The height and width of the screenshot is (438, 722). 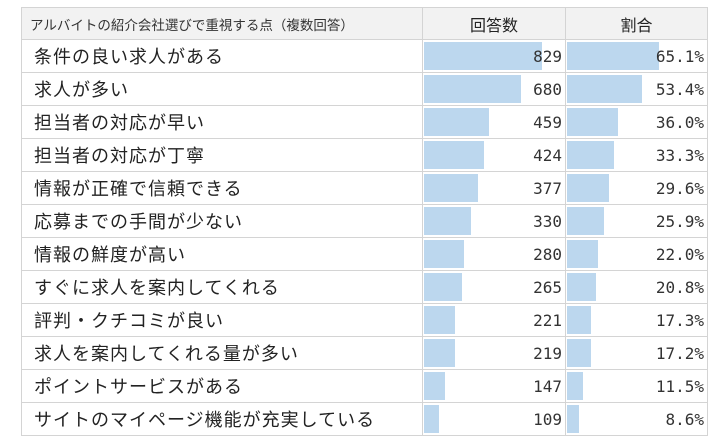 I want to click on table-row: 情報の鮮度が高い 280 22.0%, so click(x=364, y=254).